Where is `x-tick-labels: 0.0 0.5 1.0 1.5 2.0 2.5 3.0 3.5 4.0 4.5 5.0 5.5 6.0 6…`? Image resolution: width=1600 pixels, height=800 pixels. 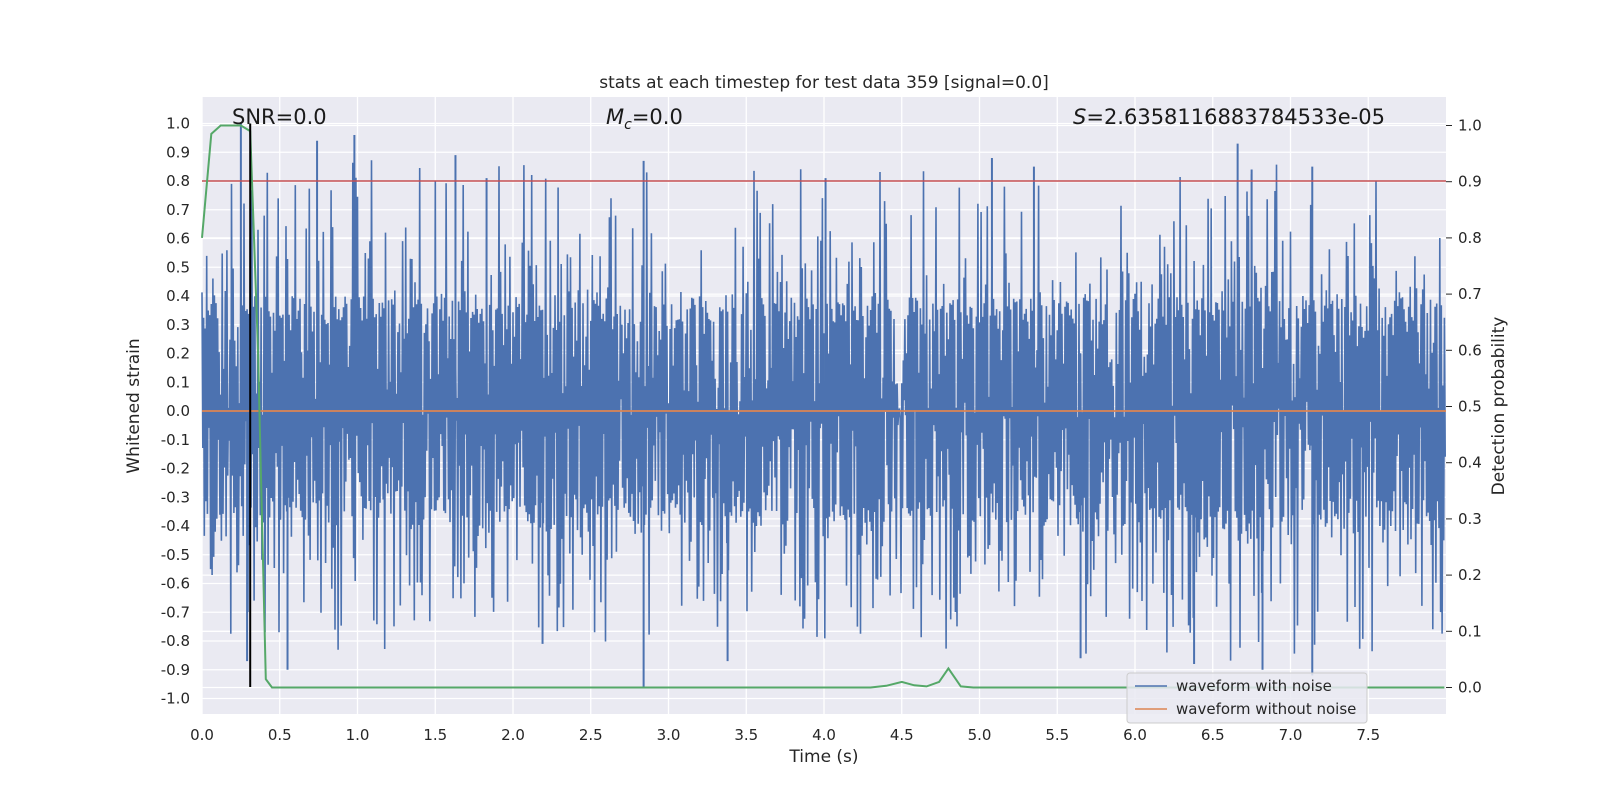 x-tick-labels: 0.0 0.5 1.0 1.5 2.0 2.5 3.0 3.5 4.0 4.5 5.0 5.5 6.0 6… is located at coordinates (785, 735).